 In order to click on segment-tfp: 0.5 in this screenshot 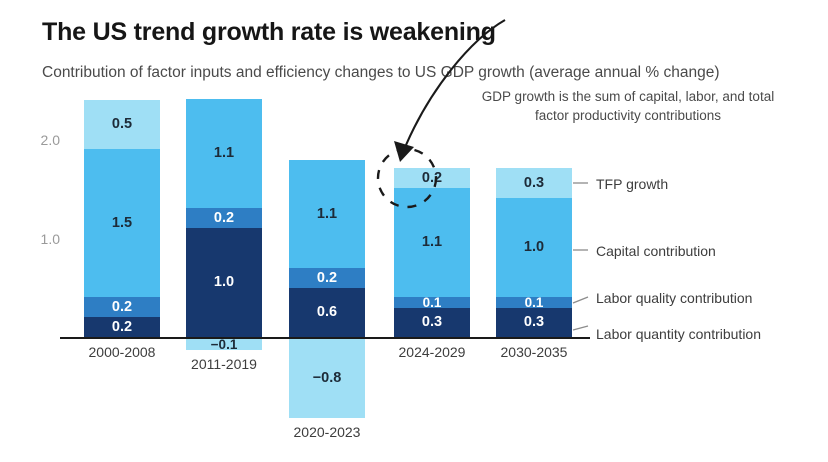, I will do `click(122, 124)`.